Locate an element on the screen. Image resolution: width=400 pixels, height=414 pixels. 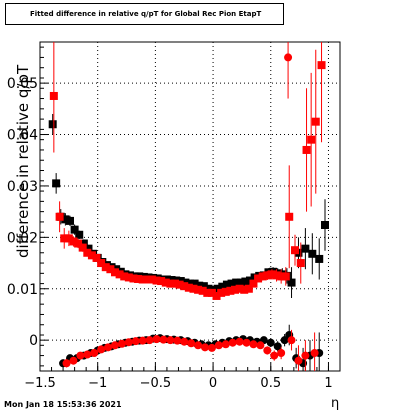
x-tick-label: 0.5 is located at coordinates (270, 383).